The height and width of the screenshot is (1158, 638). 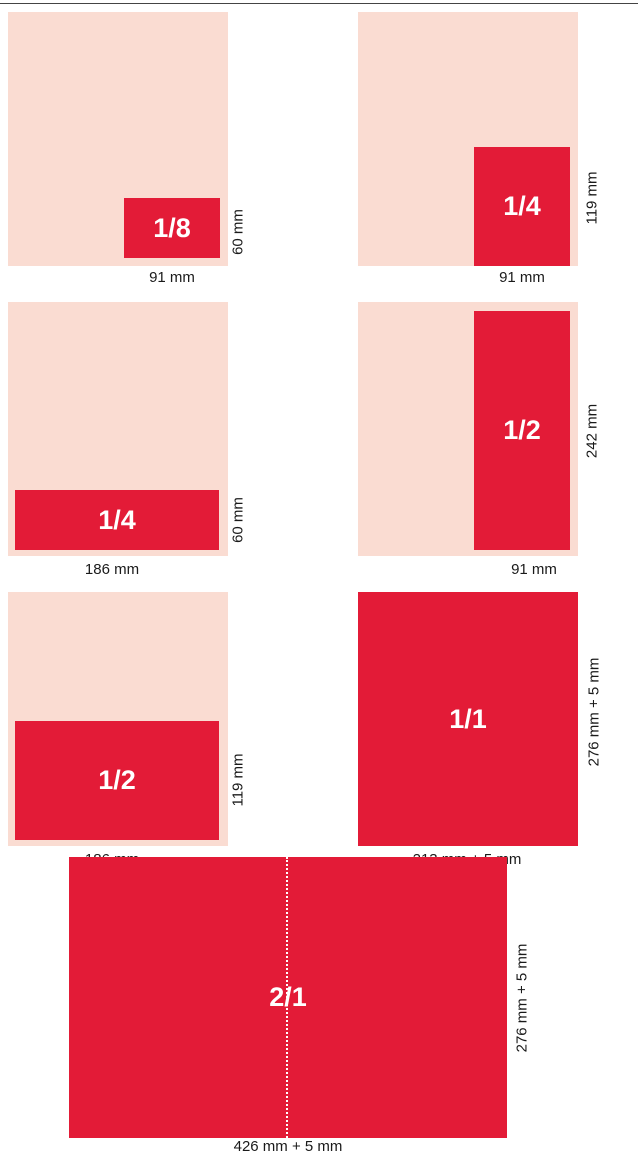 I want to click on width-label: 186 mm, so click(x=112, y=569).